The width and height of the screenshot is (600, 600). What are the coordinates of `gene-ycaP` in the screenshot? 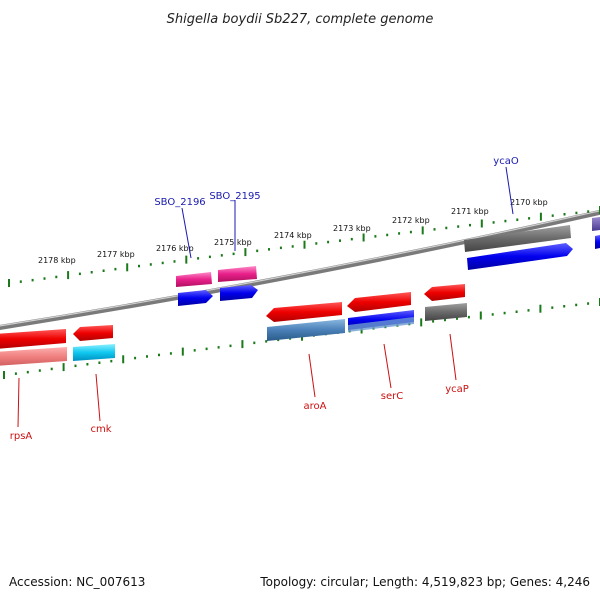 It's located at (444, 292).